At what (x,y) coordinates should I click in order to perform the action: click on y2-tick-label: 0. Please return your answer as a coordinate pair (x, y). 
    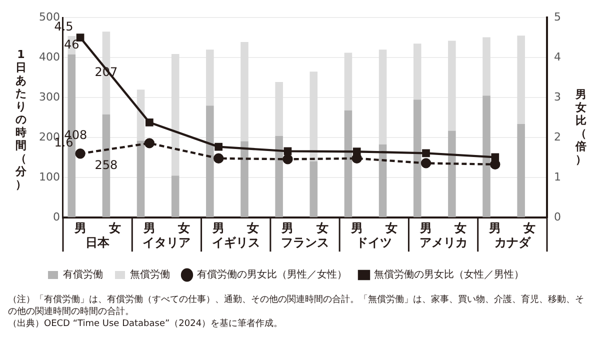
    Looking at the image, I should click on (557, 217).